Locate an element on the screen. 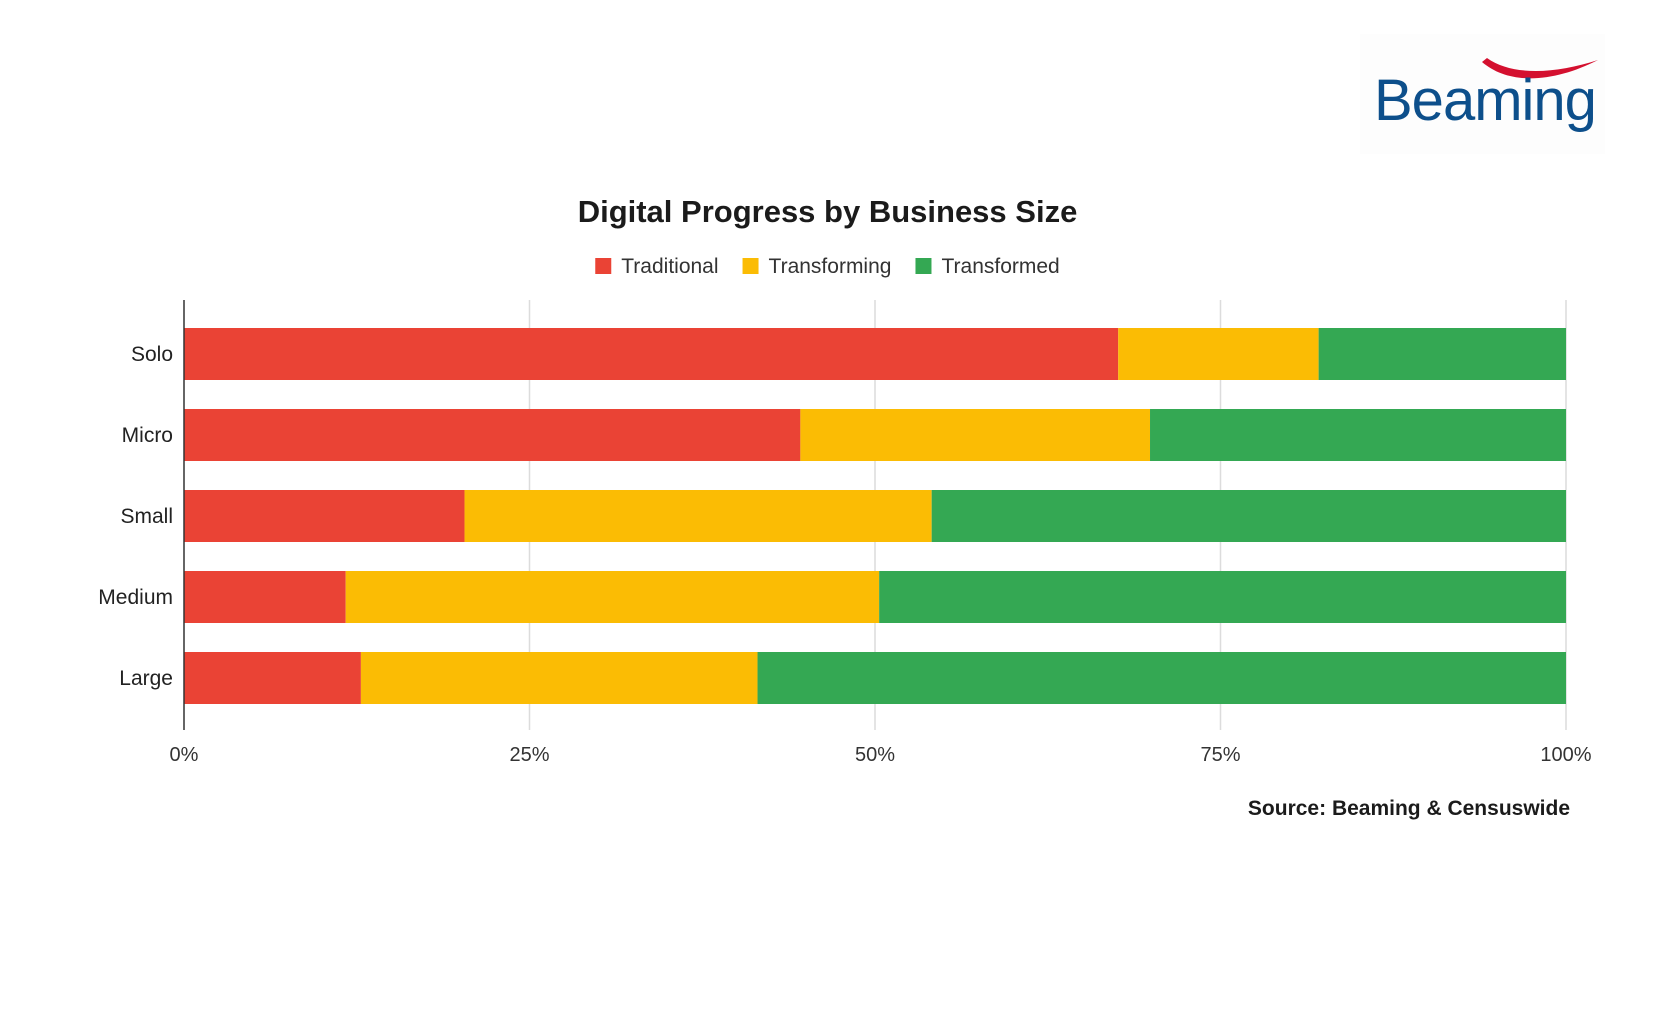  legend-label-transformed: Transformed is located at coordinates (1000, 266).